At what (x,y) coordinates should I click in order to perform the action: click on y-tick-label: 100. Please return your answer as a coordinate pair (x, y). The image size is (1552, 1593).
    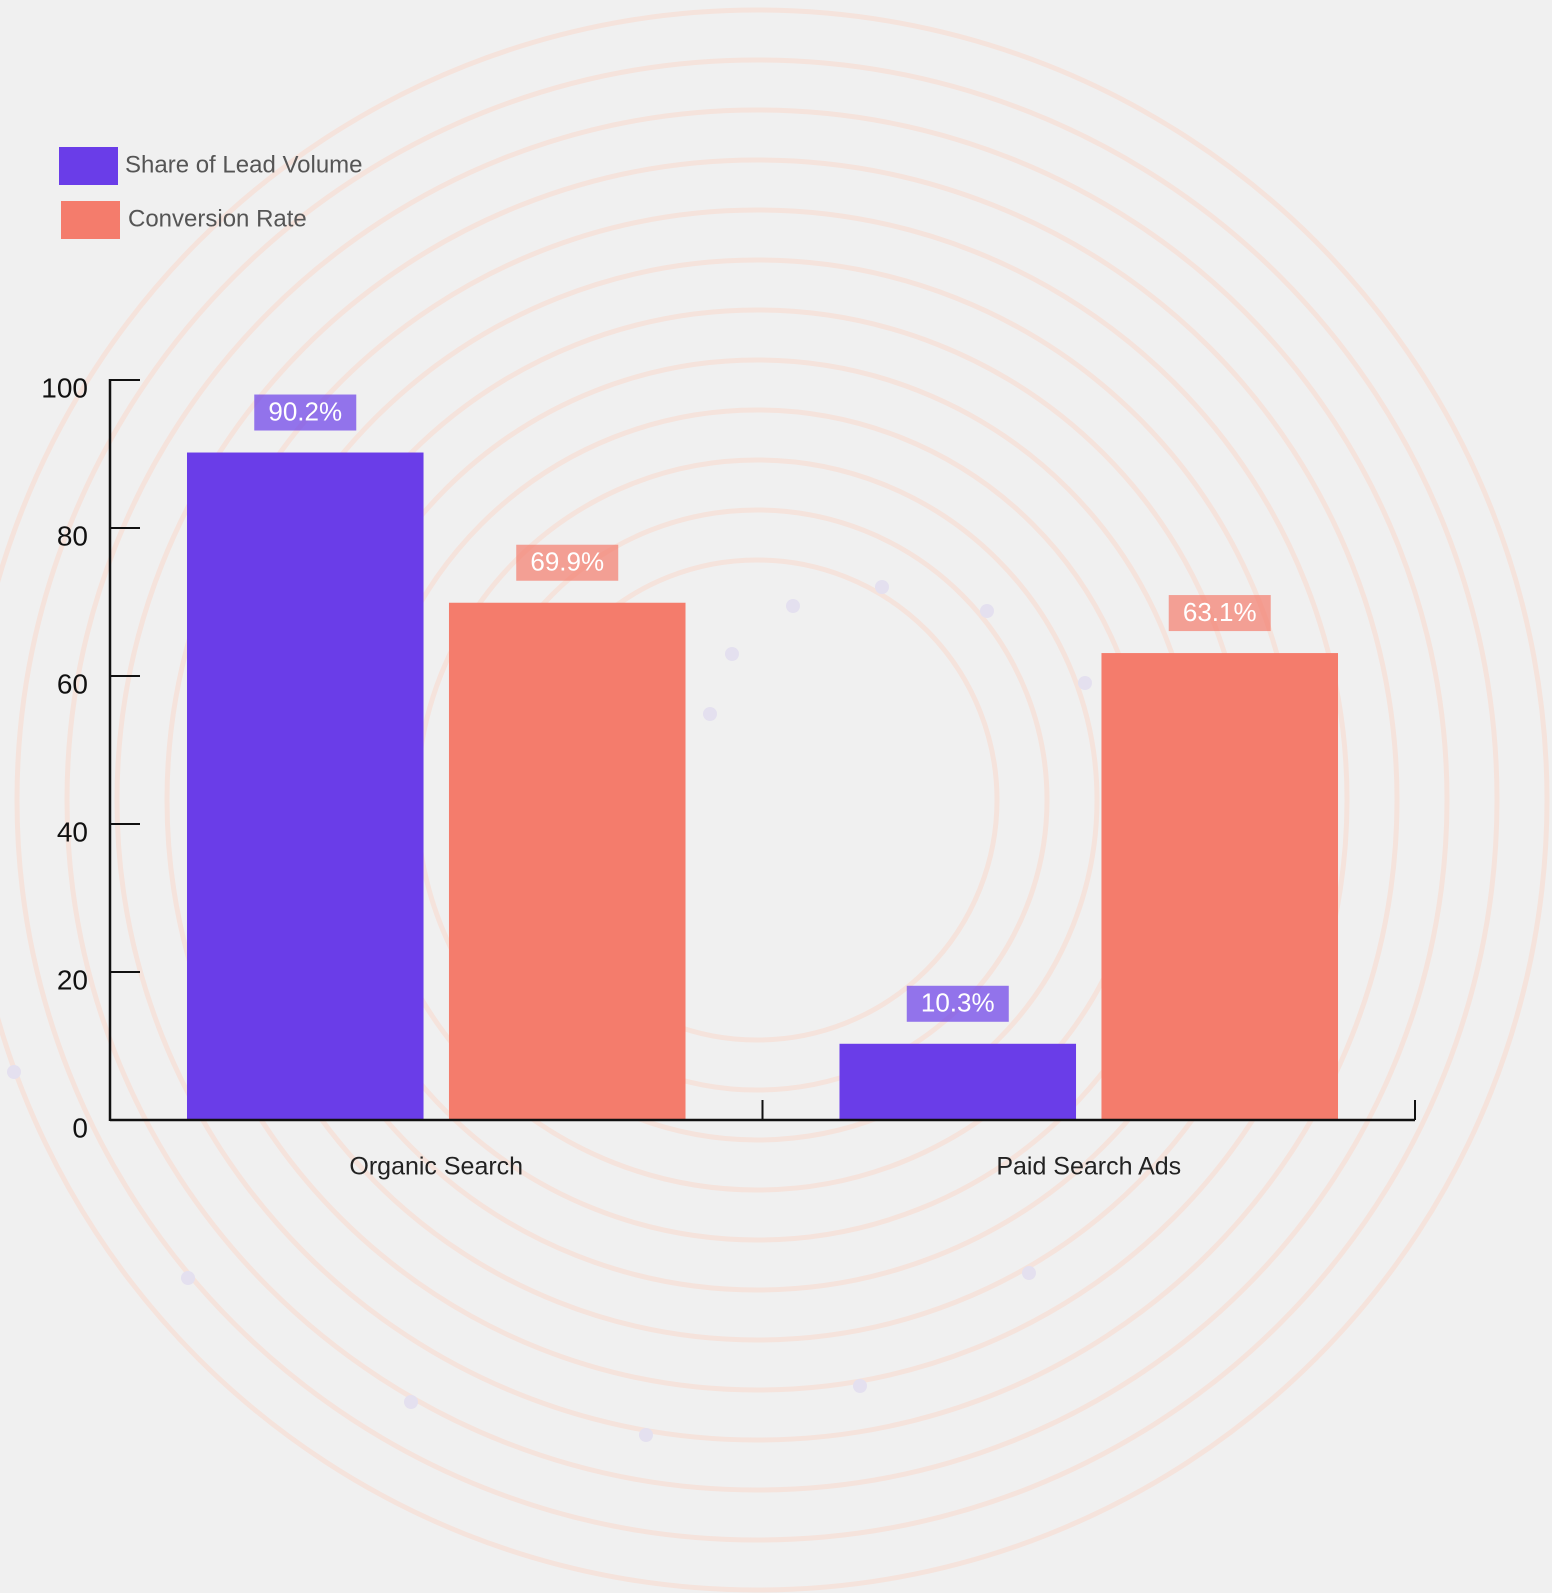
    Looking at the image, I should click on (64, 387).